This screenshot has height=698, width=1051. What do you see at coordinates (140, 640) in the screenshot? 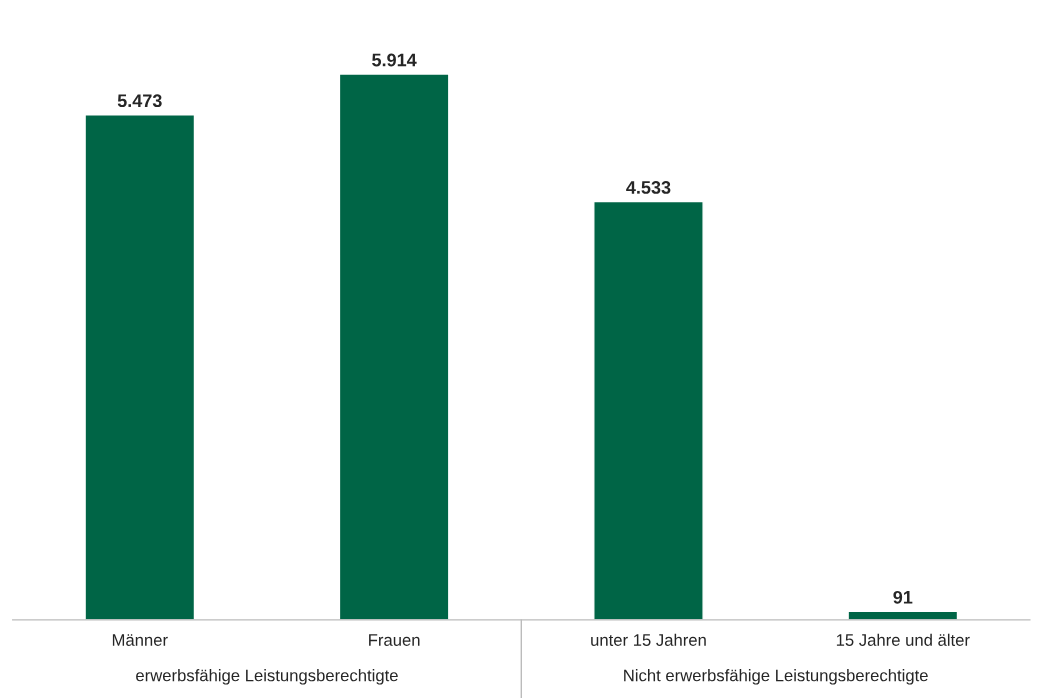
I see `x-tick-label: Männer` at bounding box center [140, 640].